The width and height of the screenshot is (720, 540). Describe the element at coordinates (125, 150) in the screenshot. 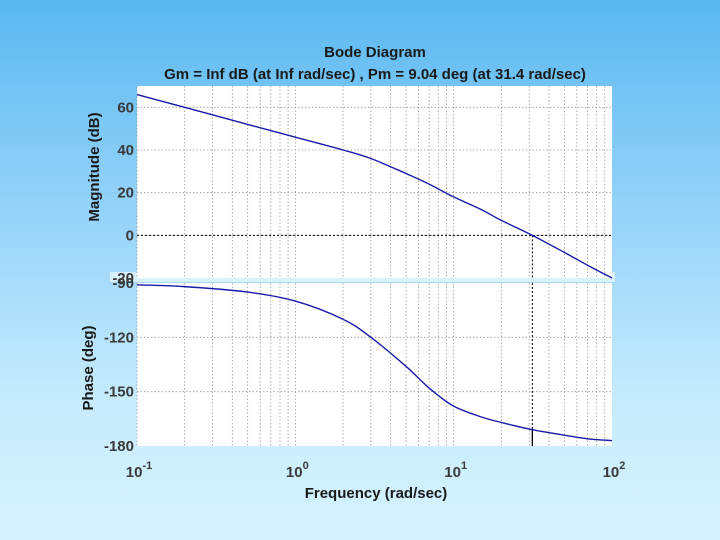

I see `magnitude-ytick-label: 40` at that location.